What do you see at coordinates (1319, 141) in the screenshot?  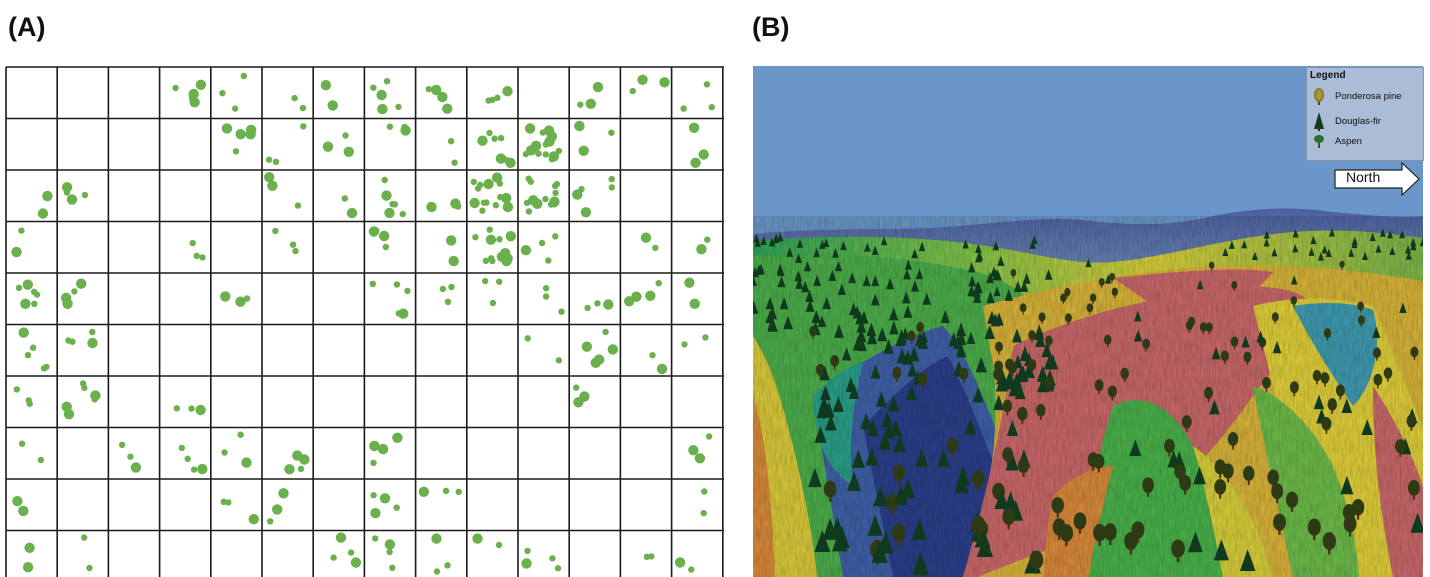 I see `aspen-icon` at bounding box center [1319, 141].